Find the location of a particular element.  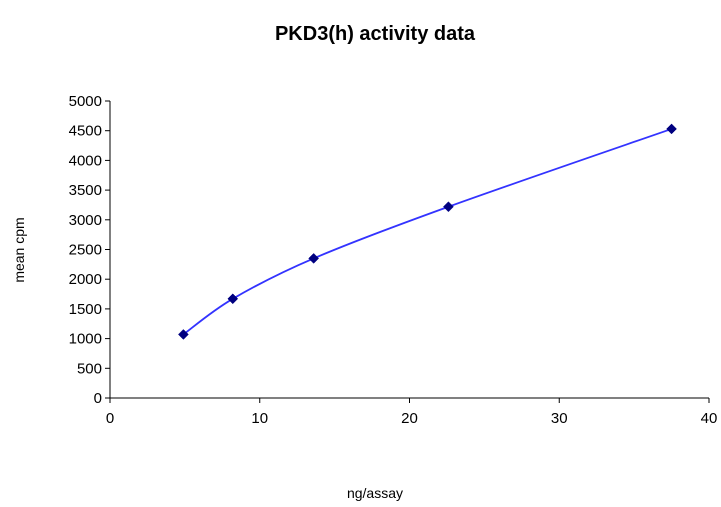

x-axis-label: ng/assay is located at coordinates (375, 493).